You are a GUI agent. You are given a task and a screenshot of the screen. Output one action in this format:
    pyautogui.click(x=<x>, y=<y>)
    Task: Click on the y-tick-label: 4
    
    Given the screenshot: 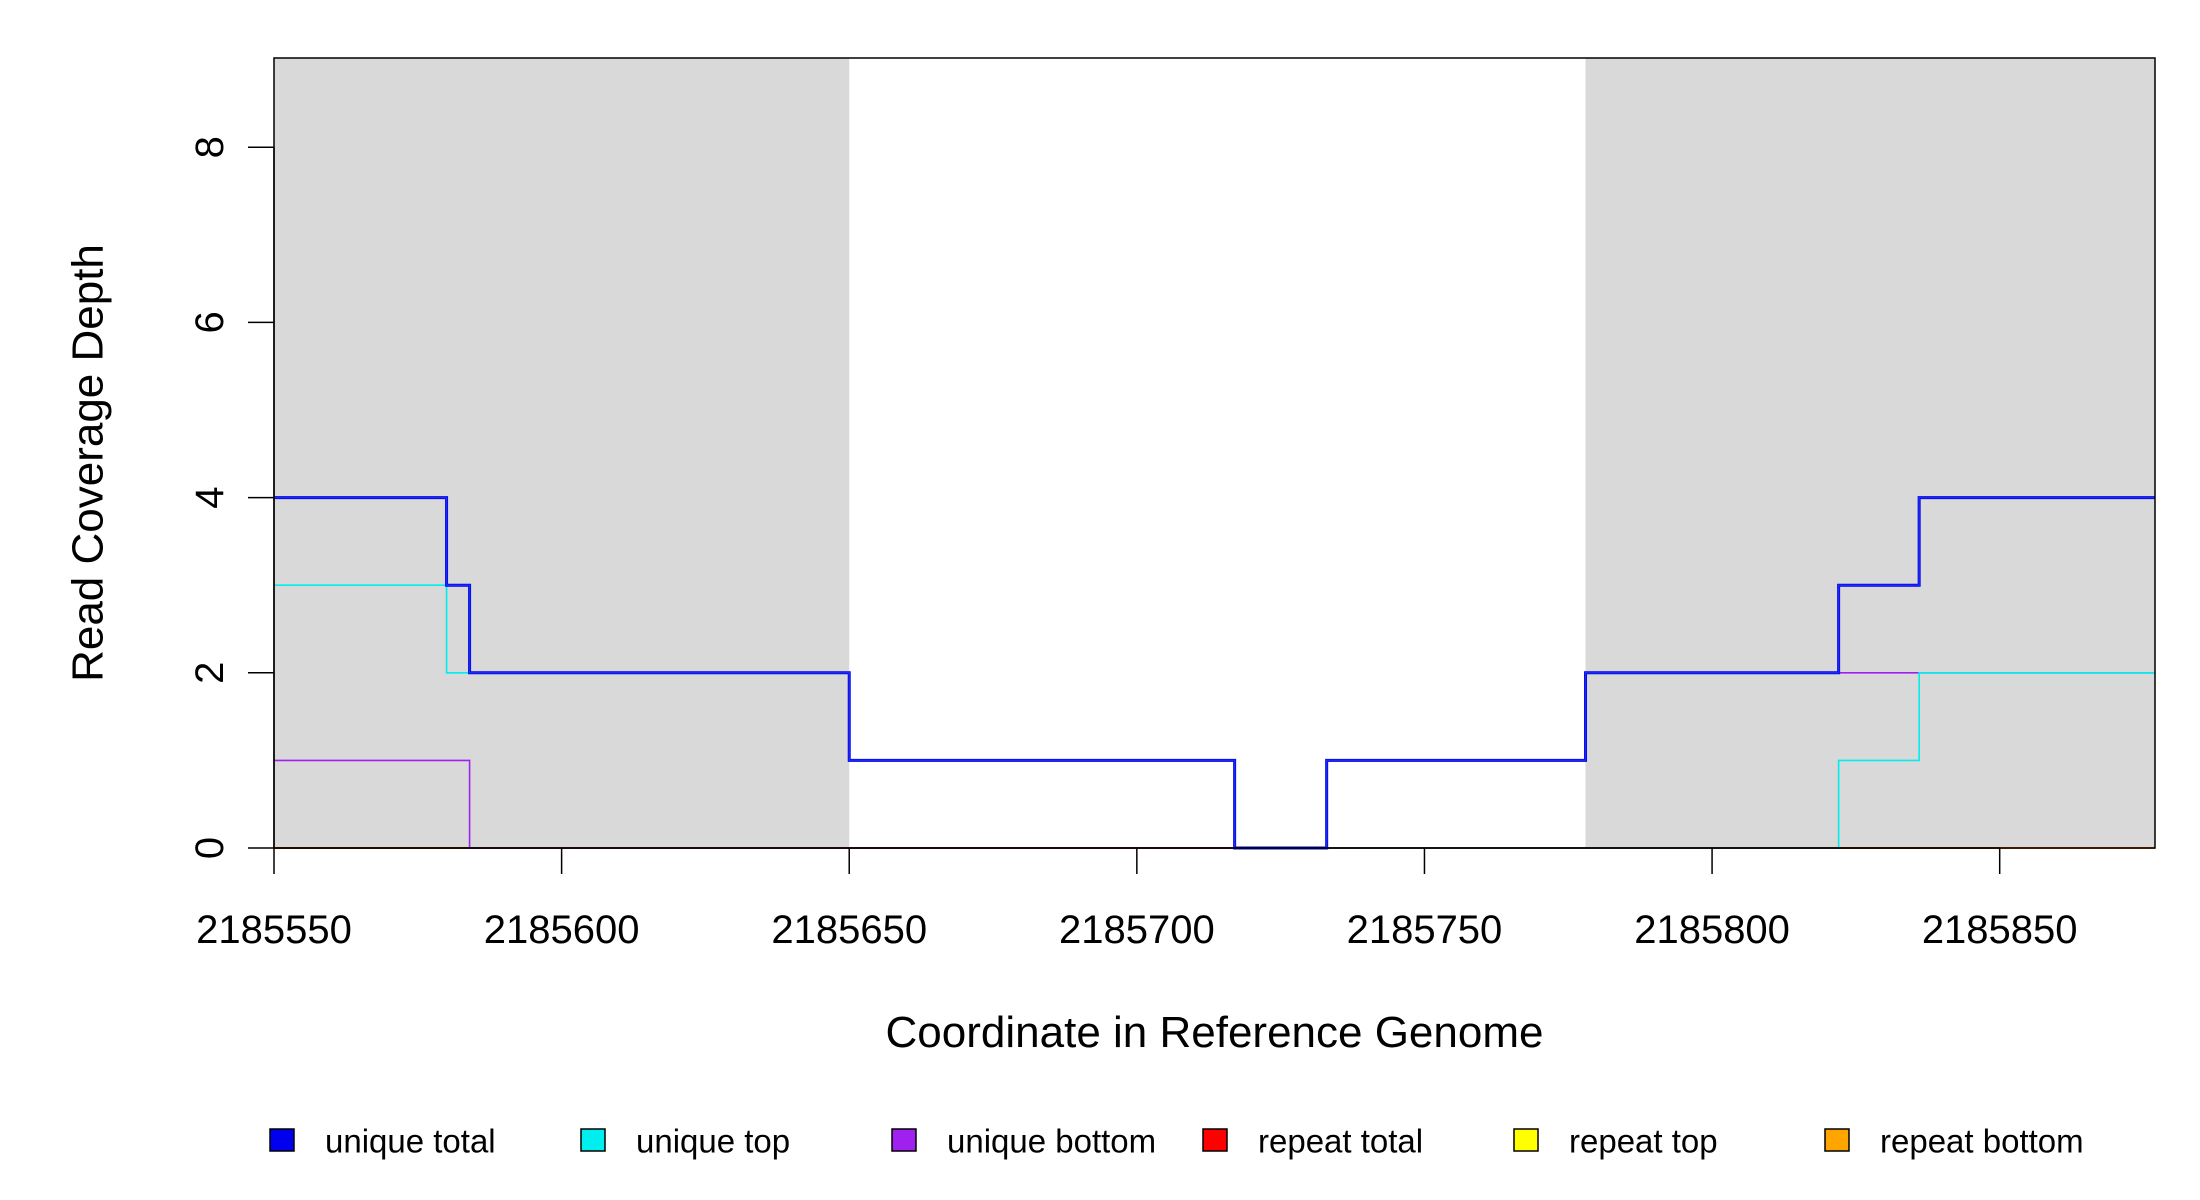 What is the action you would take?
    pyautogui.click(x=210, y=497)
    